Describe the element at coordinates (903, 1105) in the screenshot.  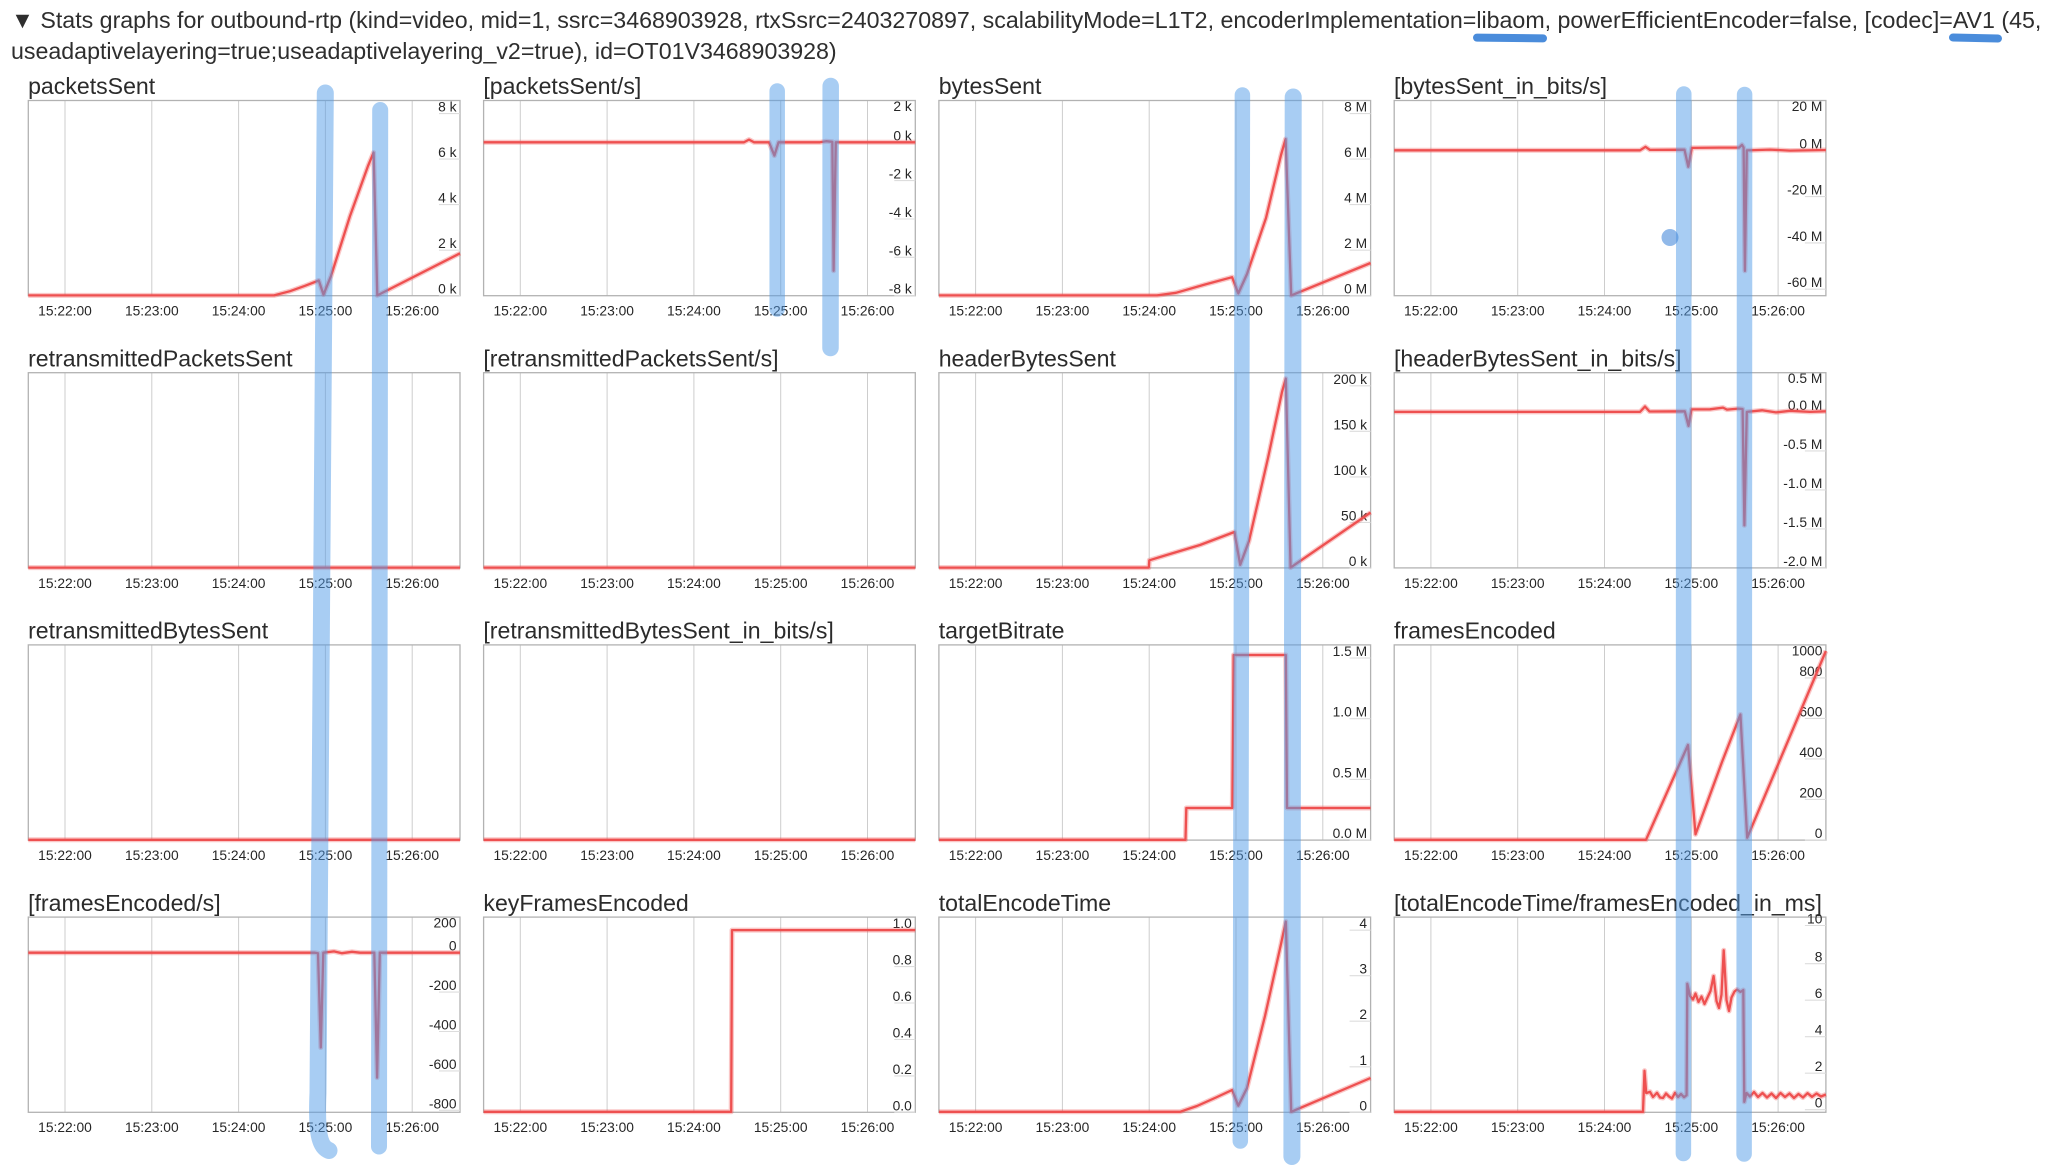
I see `svg-text: 0.0` at that location.